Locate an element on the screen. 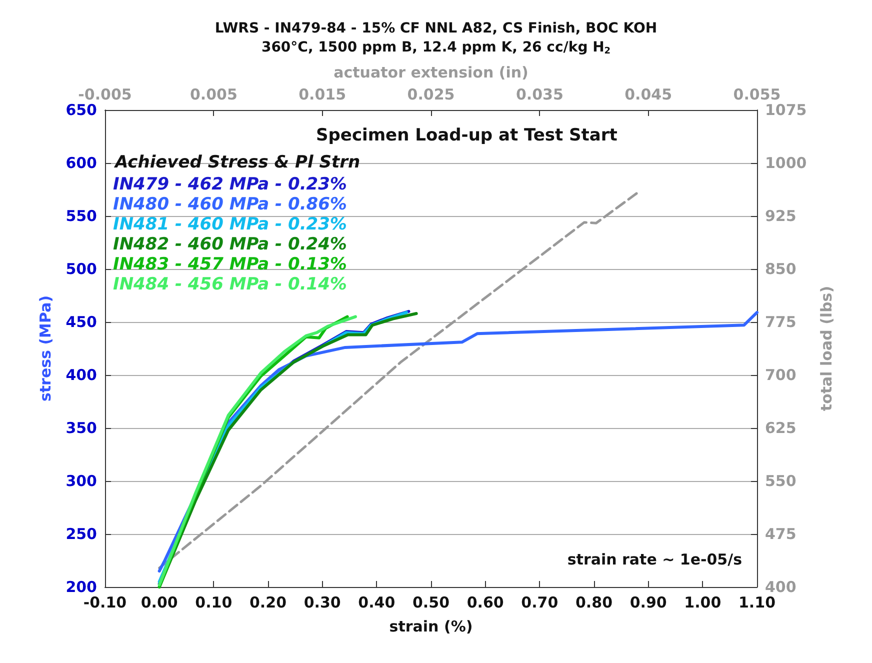  x-tick-label: 0.80 is located at coordinates (594, 603).